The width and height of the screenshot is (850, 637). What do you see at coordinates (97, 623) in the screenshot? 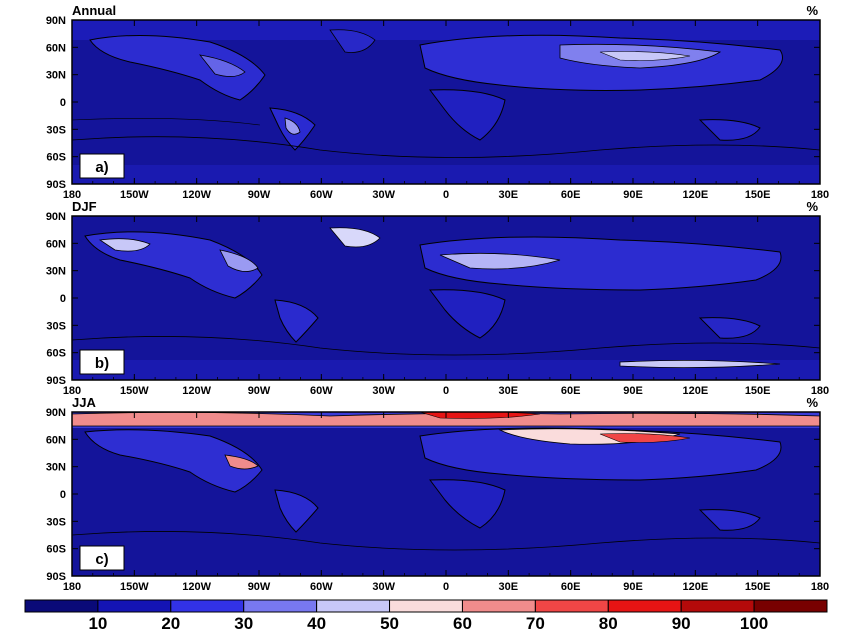
I see `colorbar-label: 10` at bounding box center [97, 623].